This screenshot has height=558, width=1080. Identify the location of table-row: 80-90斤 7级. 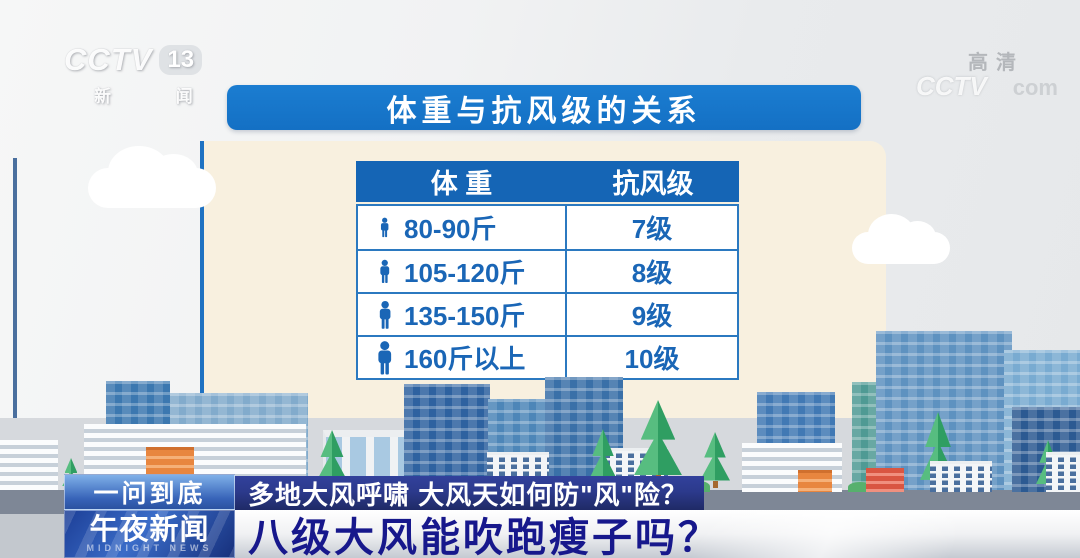
(547, 227).